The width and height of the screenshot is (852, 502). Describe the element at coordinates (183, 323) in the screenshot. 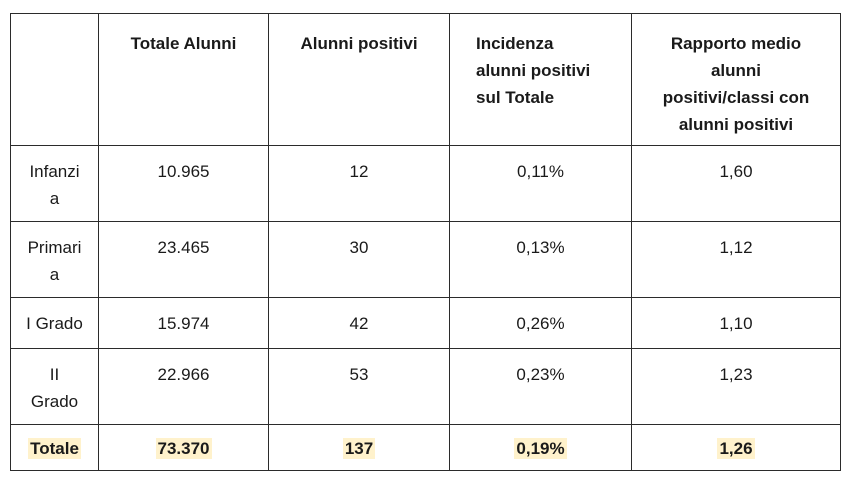

I see `cell-totale: 15.974` at that location.